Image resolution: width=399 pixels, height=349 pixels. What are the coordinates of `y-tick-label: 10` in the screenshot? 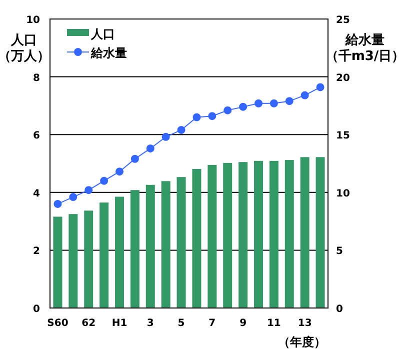 It's located at (33, 20).